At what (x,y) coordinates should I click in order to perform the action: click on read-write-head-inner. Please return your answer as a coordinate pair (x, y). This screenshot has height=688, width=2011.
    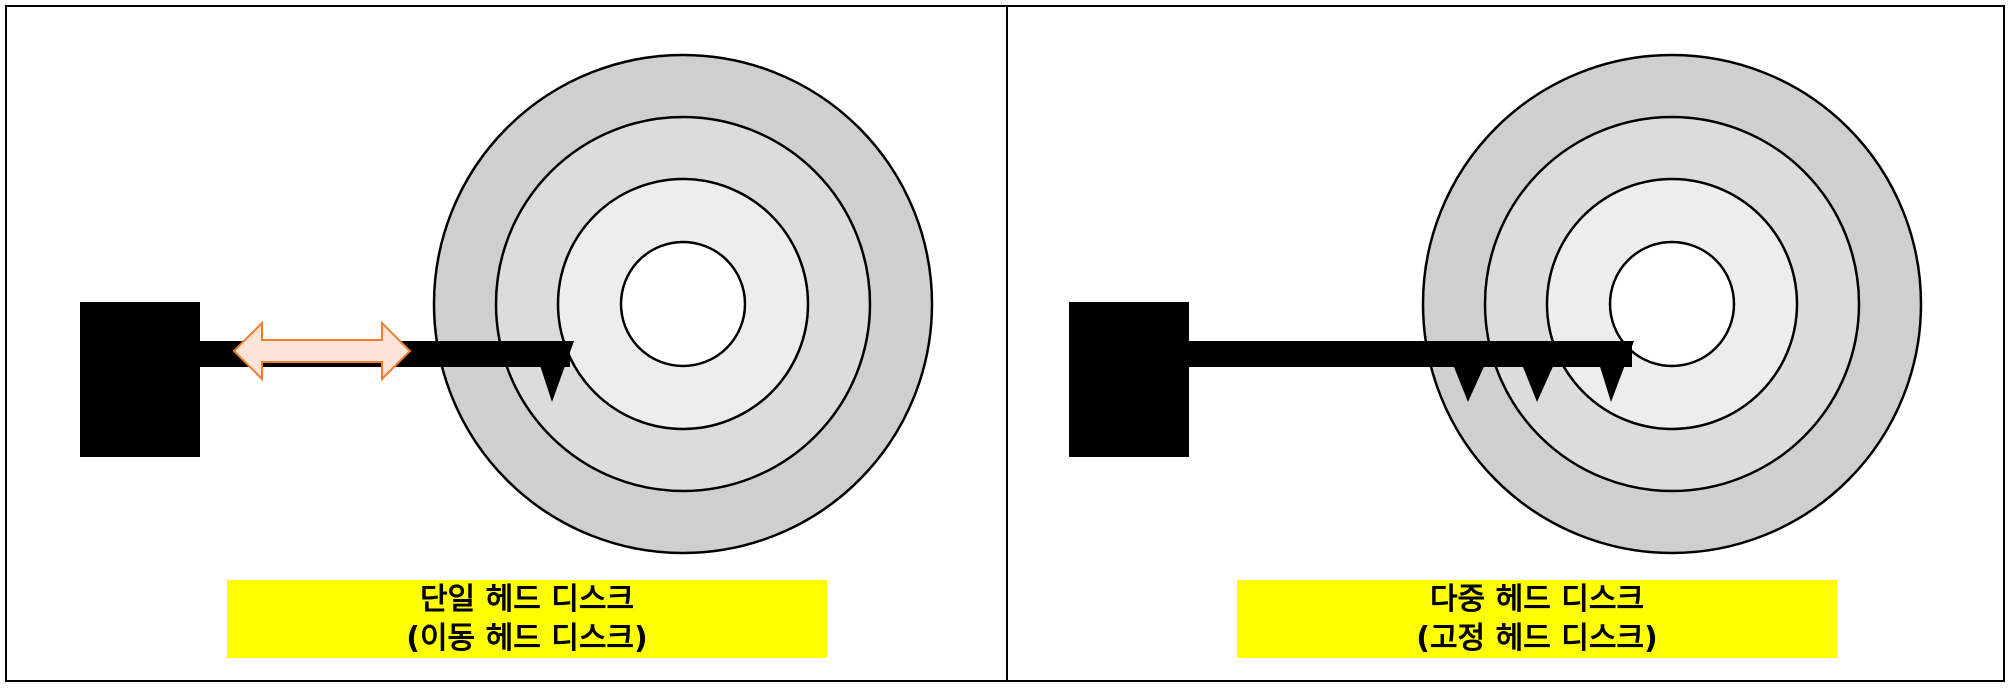
    Looking at the image, I should click on (1613, 371).